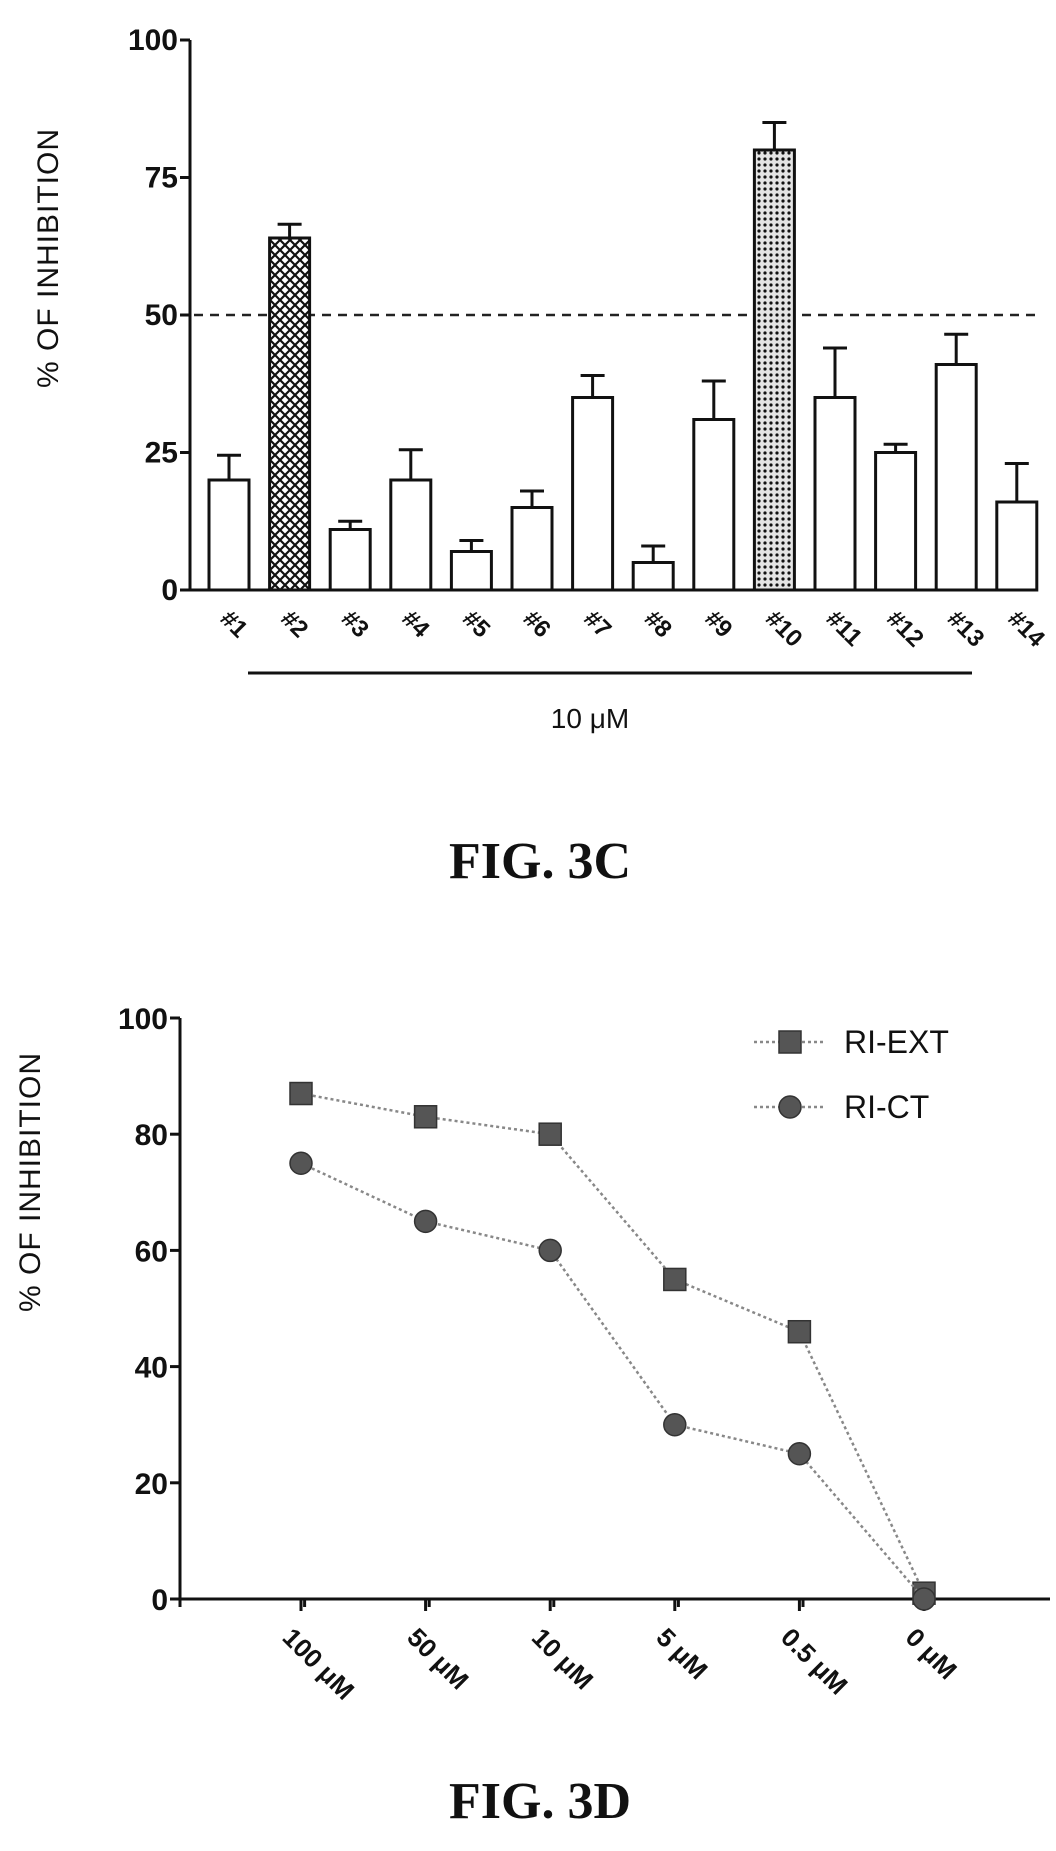 This screenshot has width=1056, height=1851. I want to click on x-tick-label: #9, so click(719, 624).